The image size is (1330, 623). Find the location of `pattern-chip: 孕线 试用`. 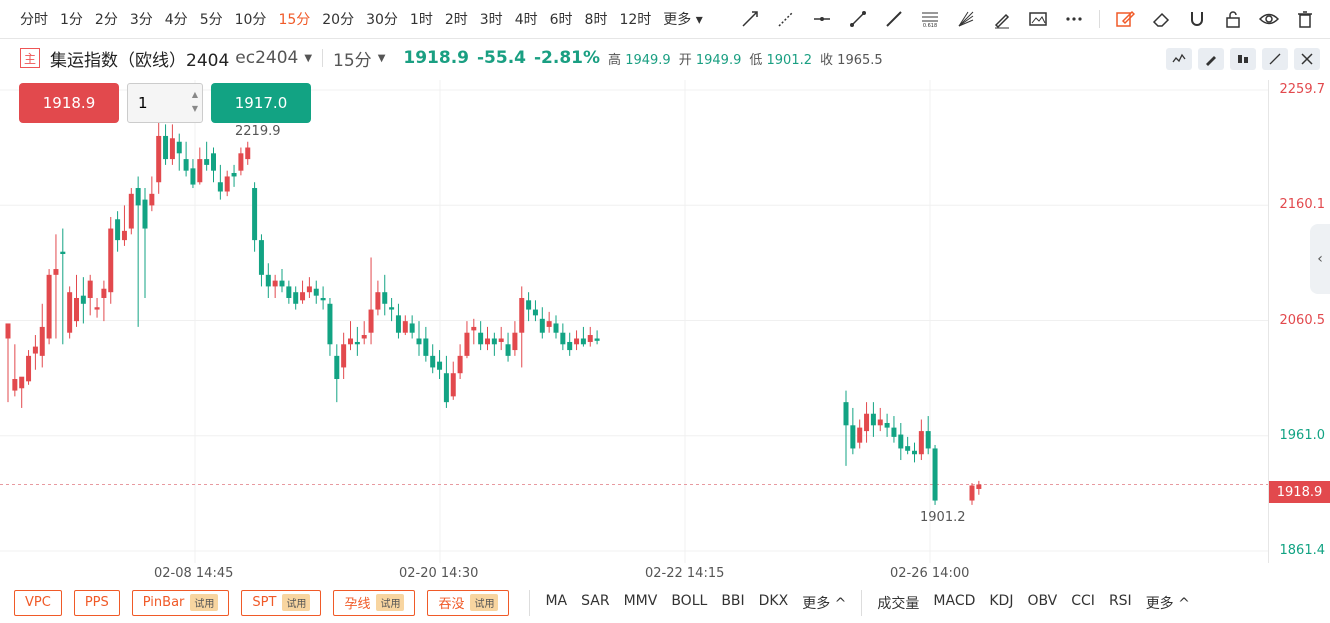

pattern-chip: 孕线 试用 is located at coordinates (374, 602).